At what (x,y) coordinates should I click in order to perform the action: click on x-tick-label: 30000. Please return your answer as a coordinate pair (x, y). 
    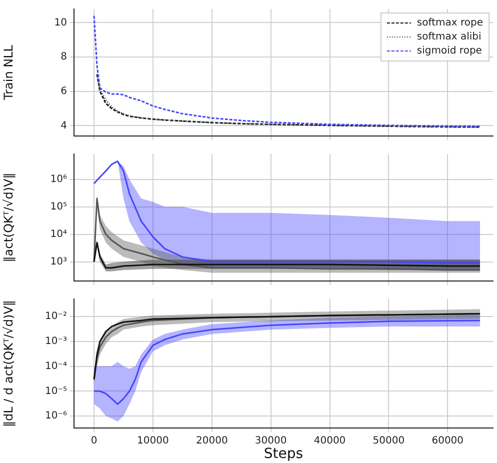
    Looking at the image, I should click on (270, 441).